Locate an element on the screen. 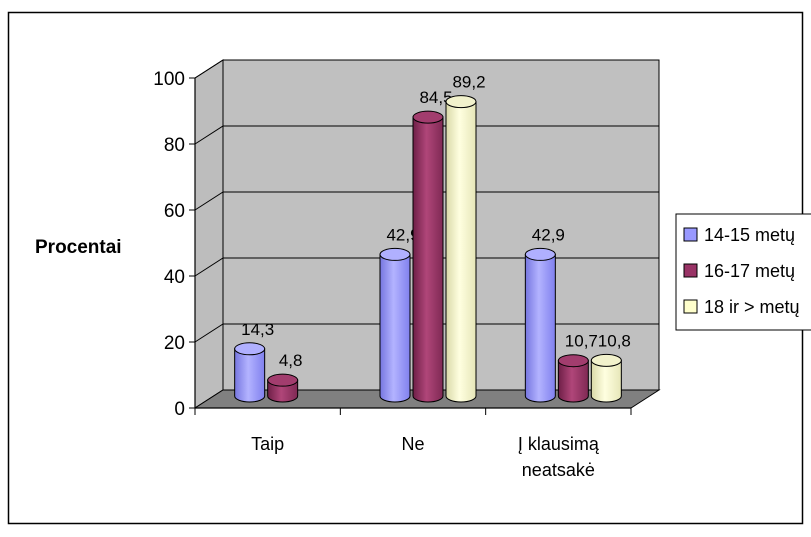 The image size is (811, 537). data-label: 4,8 is located at coordinates (291, 360).